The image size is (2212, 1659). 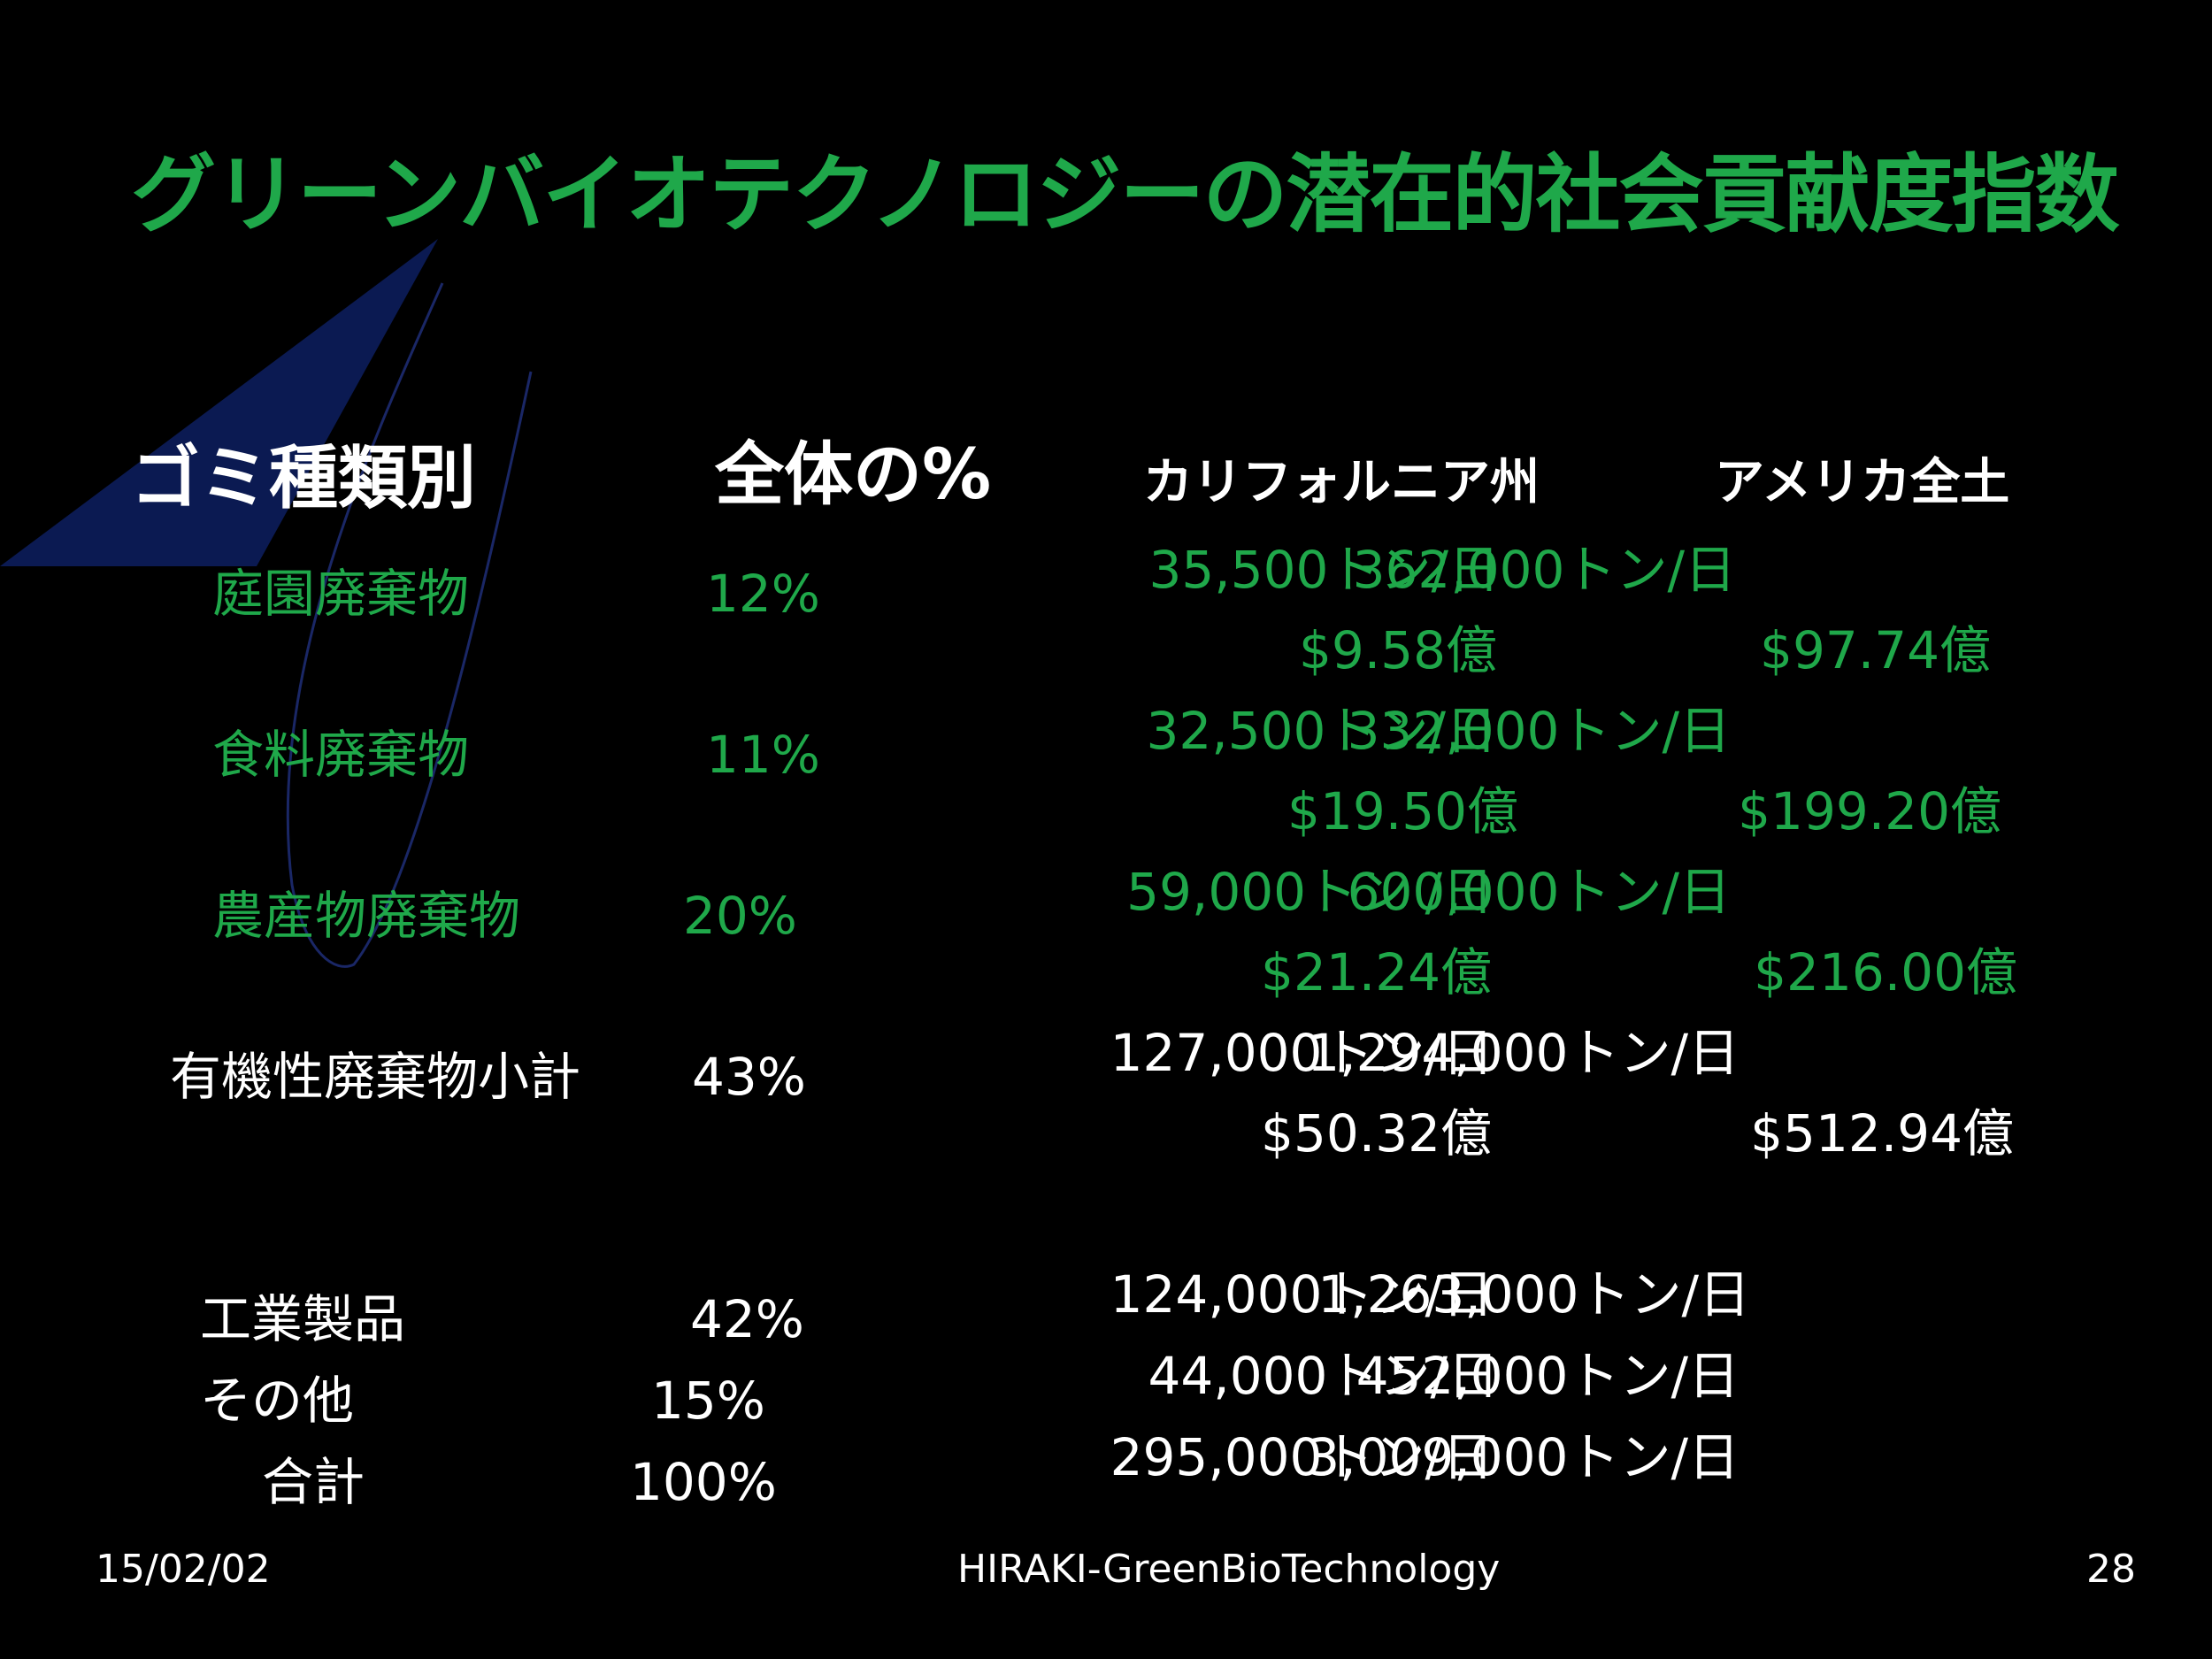 What do you see at coordinates (184, 1569) in the screenshot?
I see `footer-date: 15/02/02` at bounding box center [184, 1569].